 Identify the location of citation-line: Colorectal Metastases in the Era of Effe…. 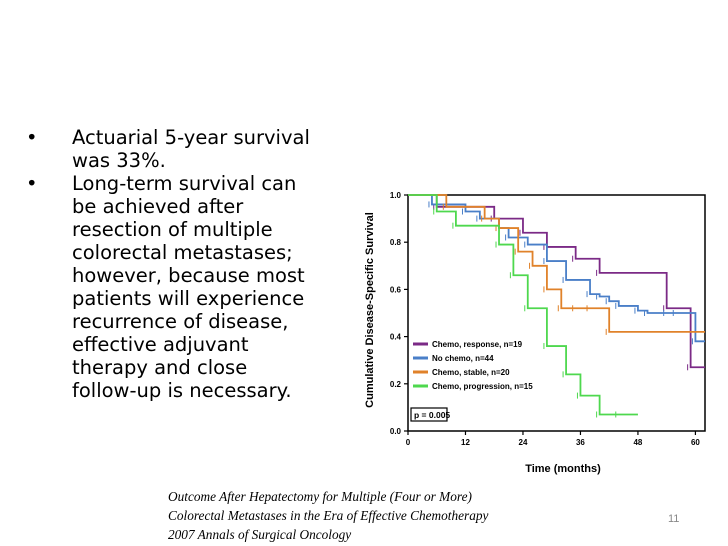
(328, 515).